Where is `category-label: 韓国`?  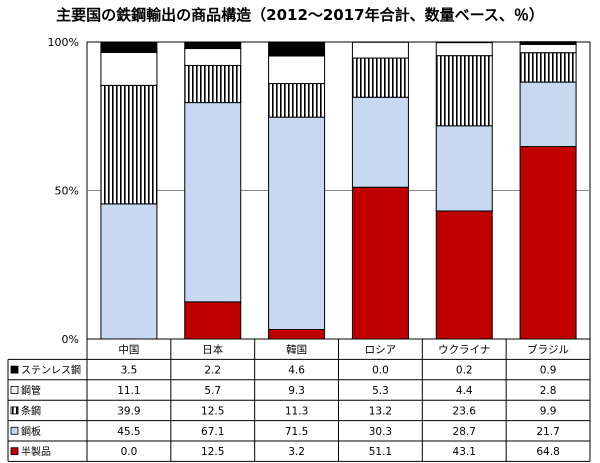
category-label: 韓国 is located at coordinates (296, 350).